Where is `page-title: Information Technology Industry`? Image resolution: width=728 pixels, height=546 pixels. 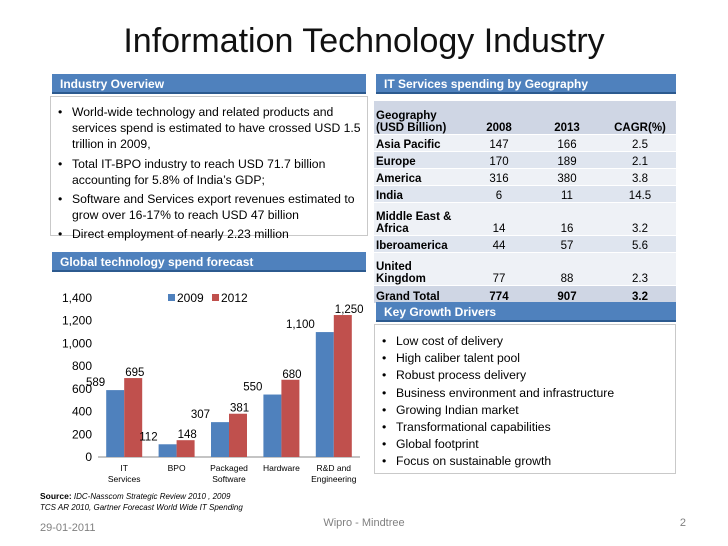 page-title: Information Technology Industry is located at coordinates (364, 41).